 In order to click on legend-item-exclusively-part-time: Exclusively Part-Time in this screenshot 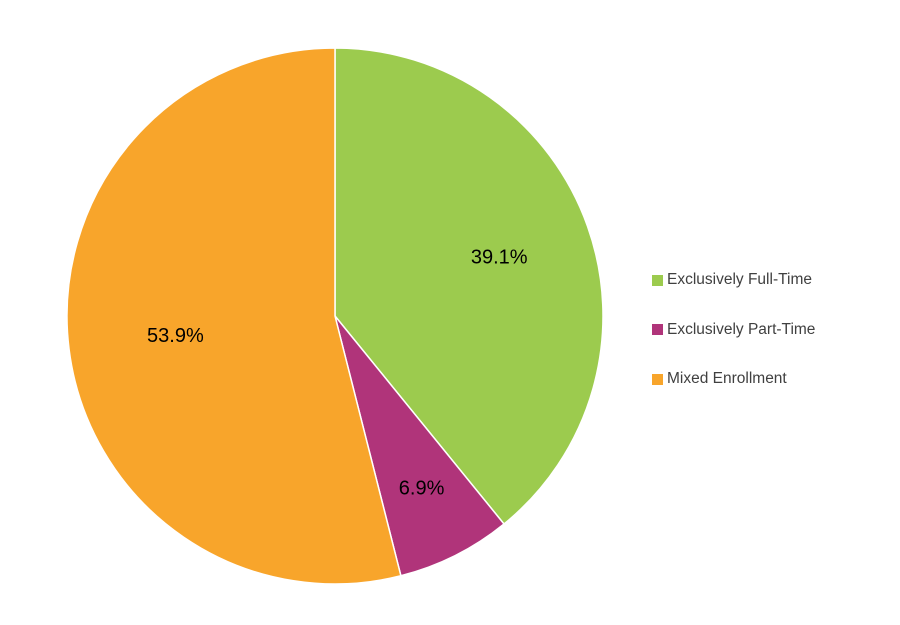, I will do `click(734, 329)`.